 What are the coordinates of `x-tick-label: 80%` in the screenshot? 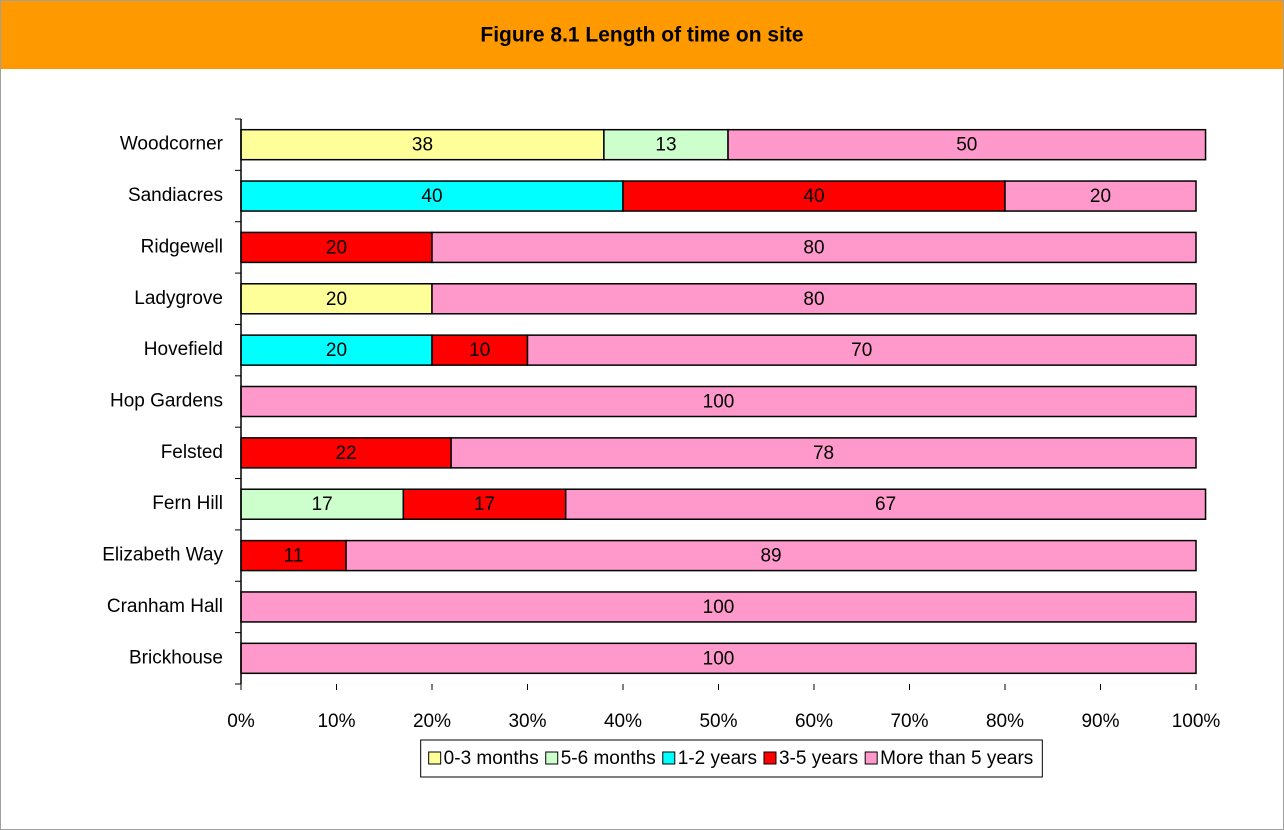 It's located at (1005, 721).